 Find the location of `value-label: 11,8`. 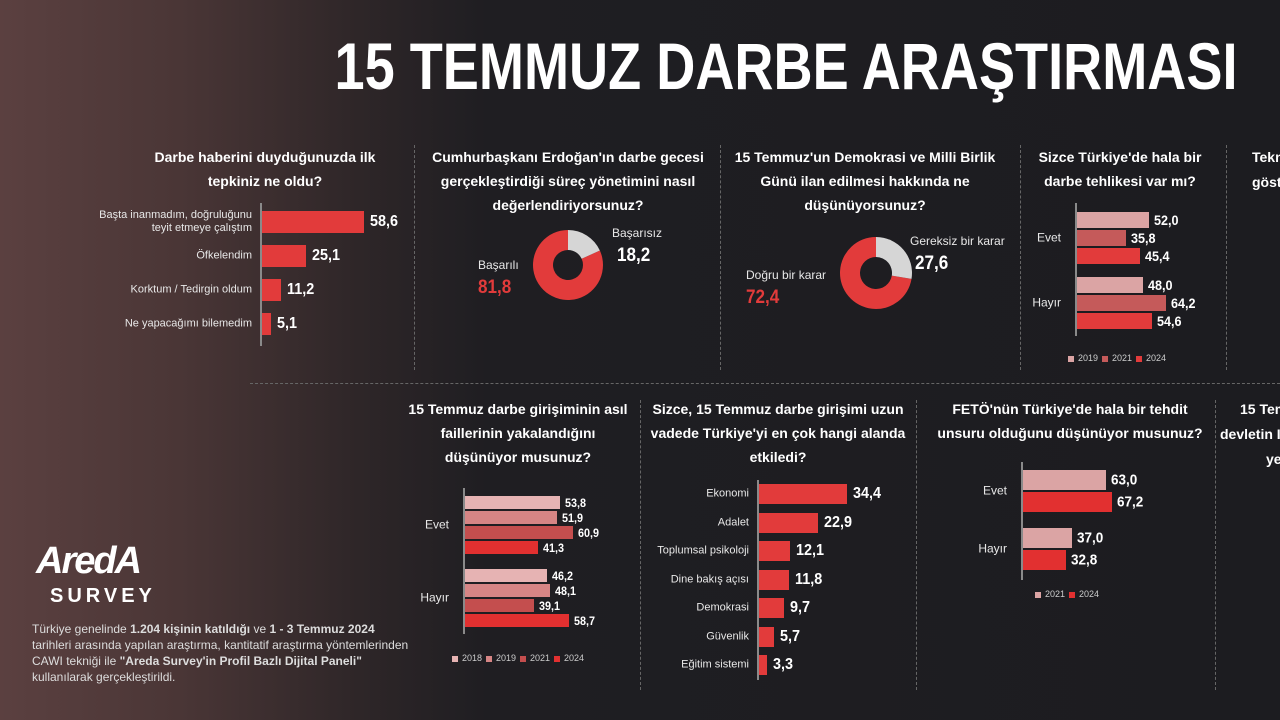

value-label: 11,8 is located at coordinates (809, 579).